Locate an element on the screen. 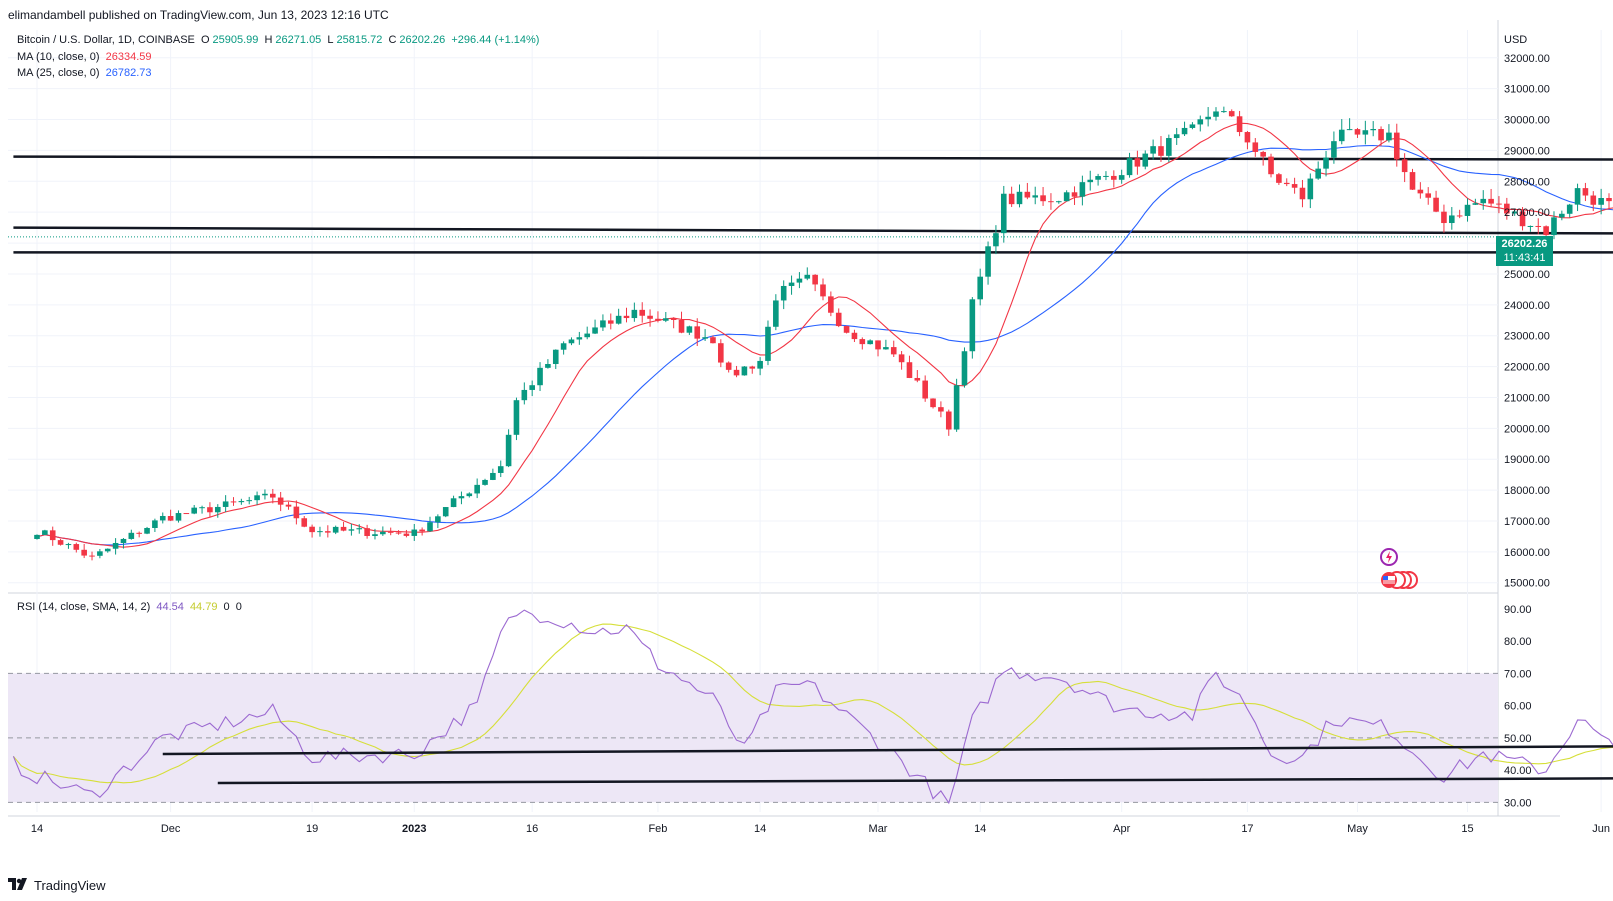  last-price-tag: 26202.26 11:43:41 is located at coordinates (1524, 251).